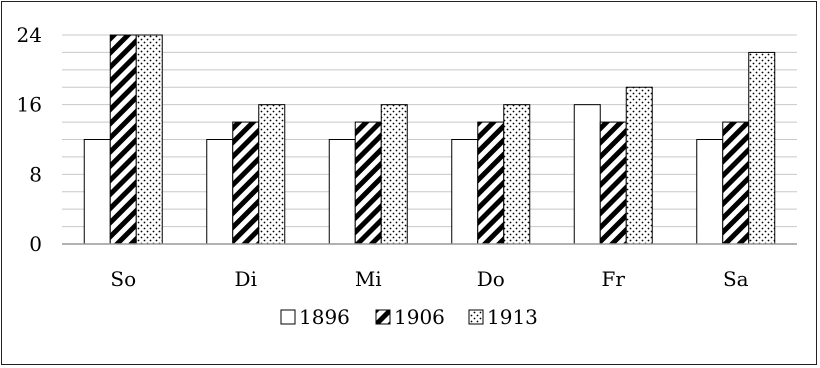 This screenshot has width=820, height=368. Describe the element at coordinates (762, 148) in the screenshot. I see `bar-1913-Sa` at that location.